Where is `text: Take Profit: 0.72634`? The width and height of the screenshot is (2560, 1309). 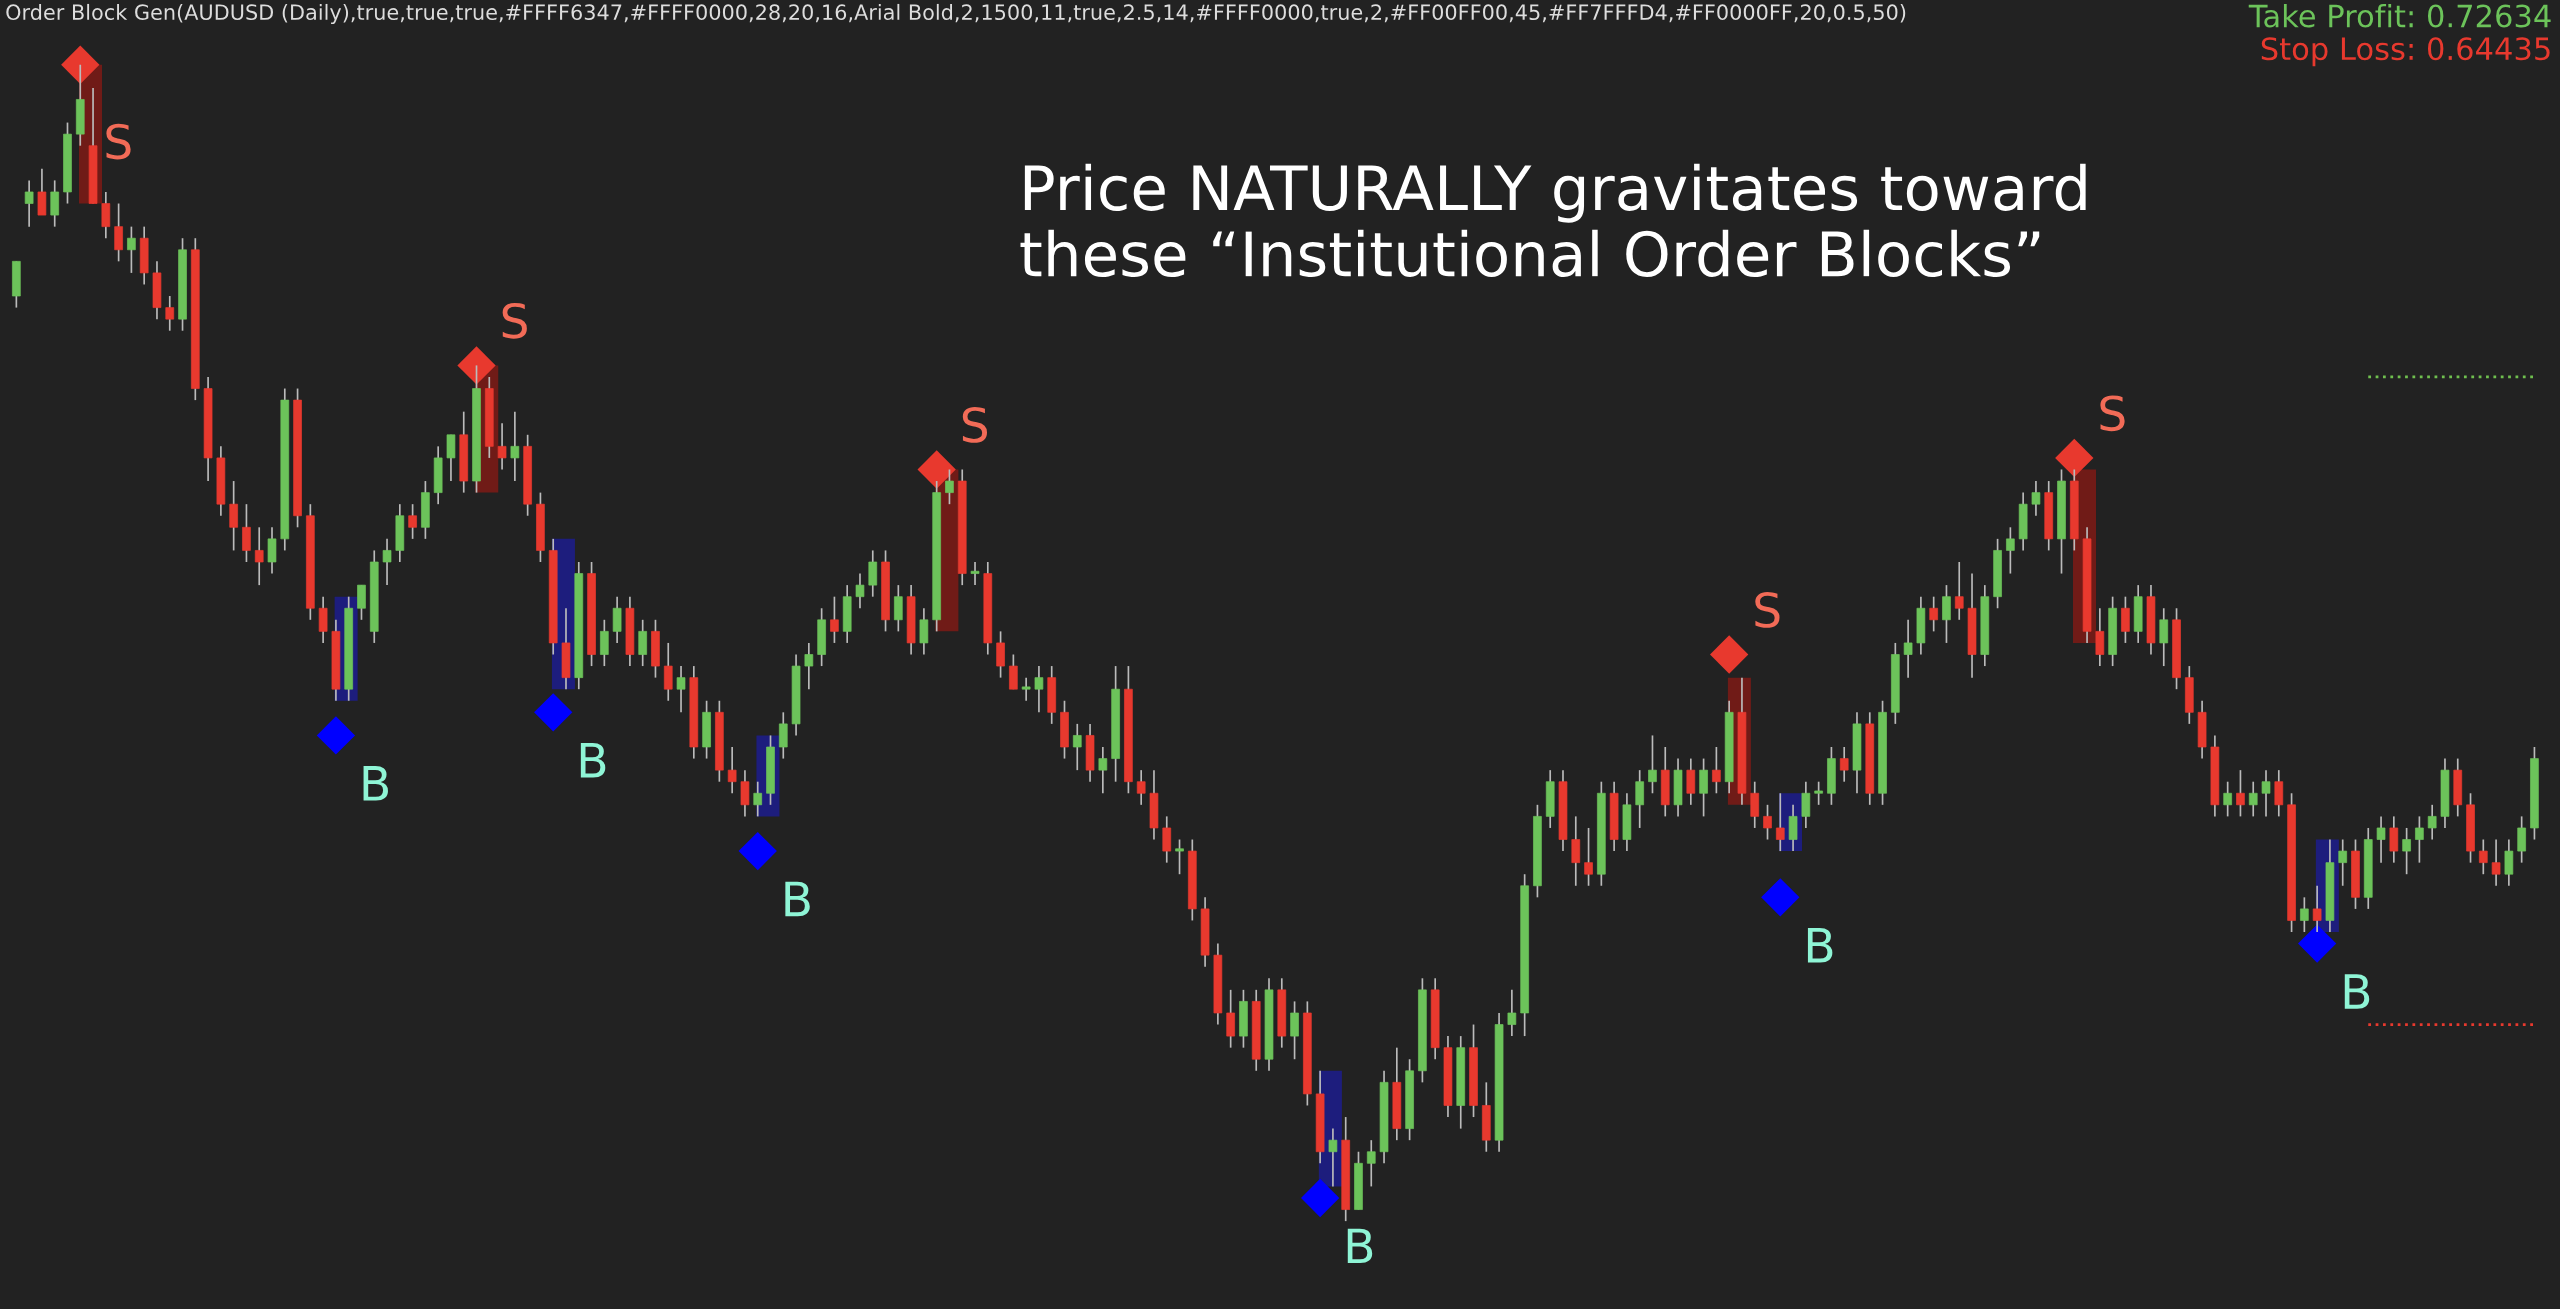 text: Take Profit: 0.72634 is located at coordinates (2399, 15).